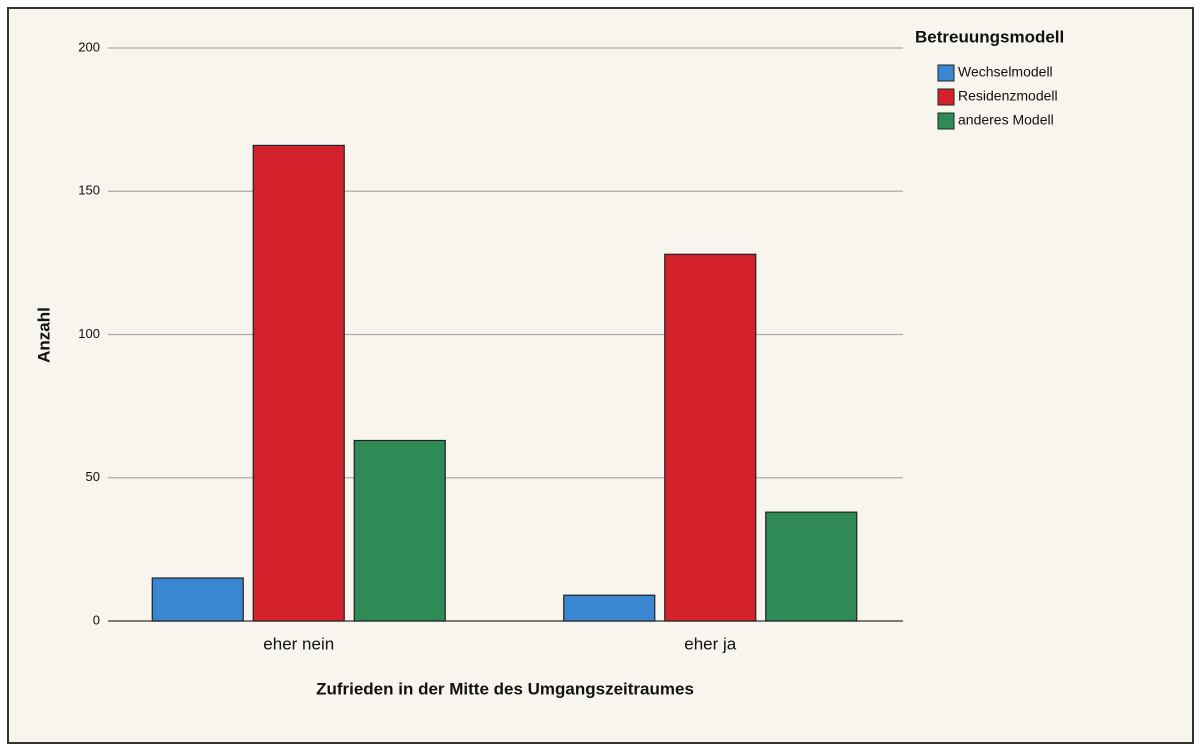  Describe the element at coordinates (89, 46) in the screenshot. I see `y-tick-label: 200` at that location.